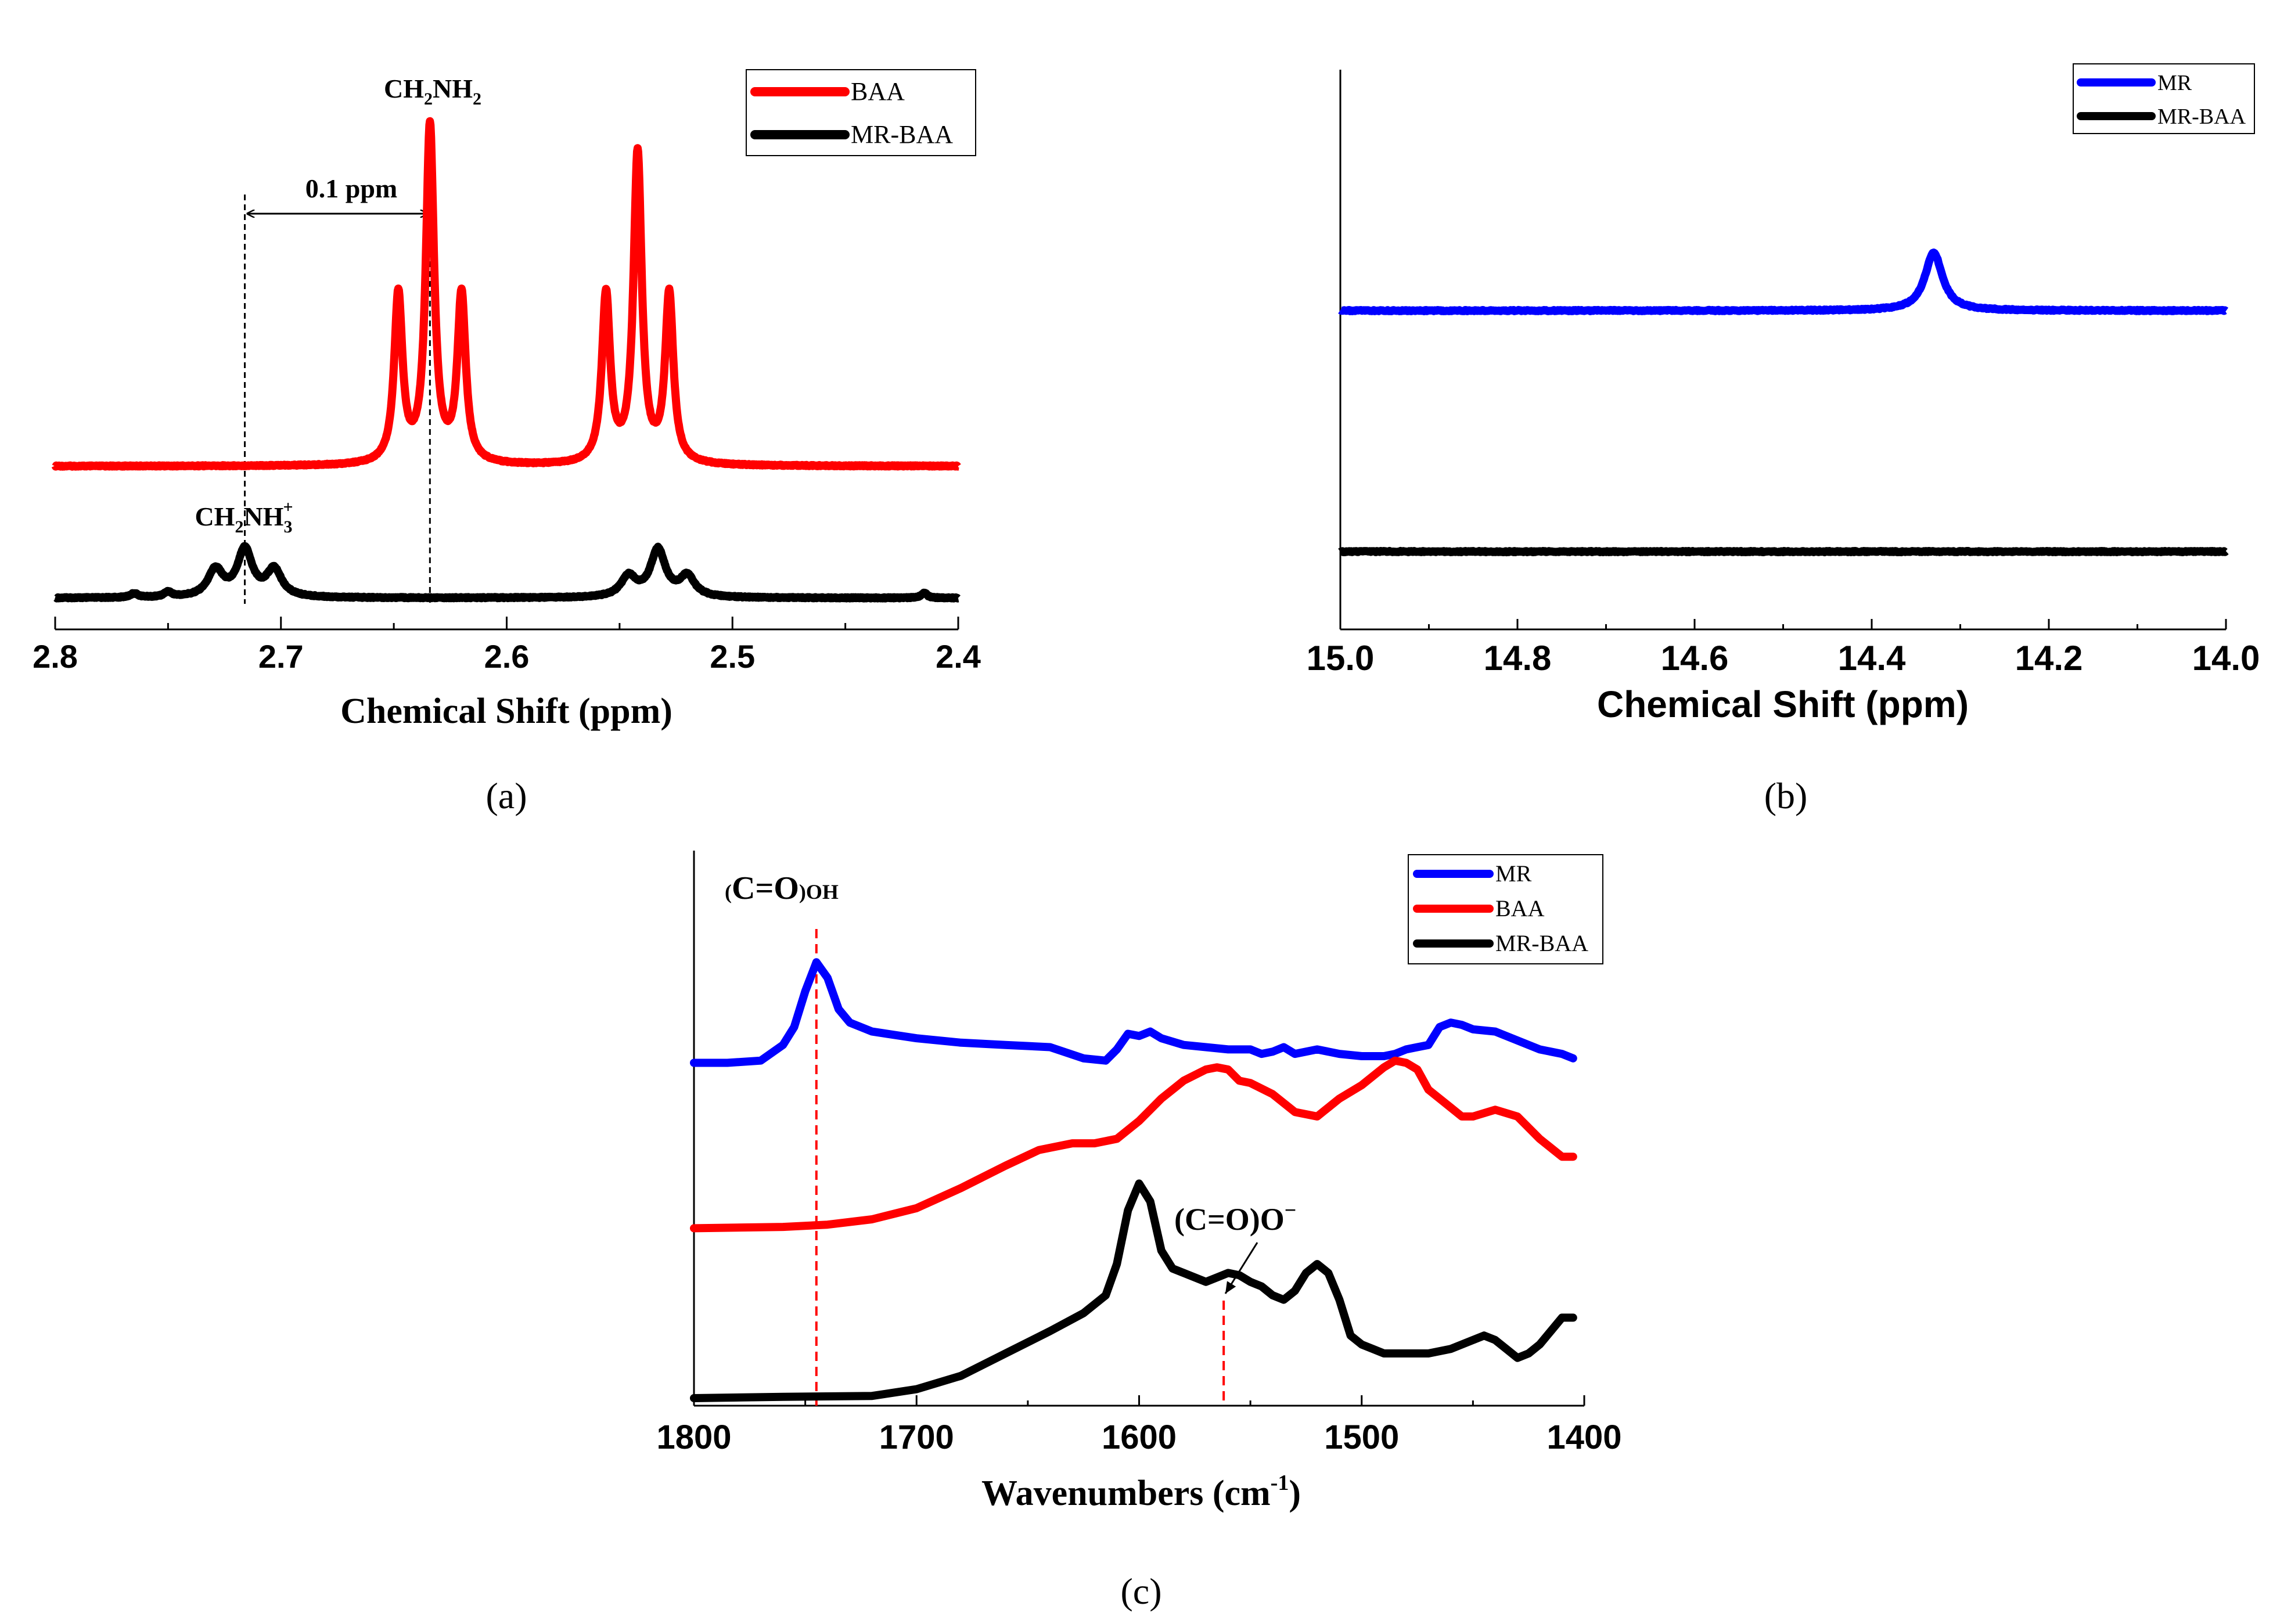 The image size is (2291, 1624). Describe the element at coordinates (1341, 658) in the screenshot. I see `panel-b-tick-label: 15.0` at that location.